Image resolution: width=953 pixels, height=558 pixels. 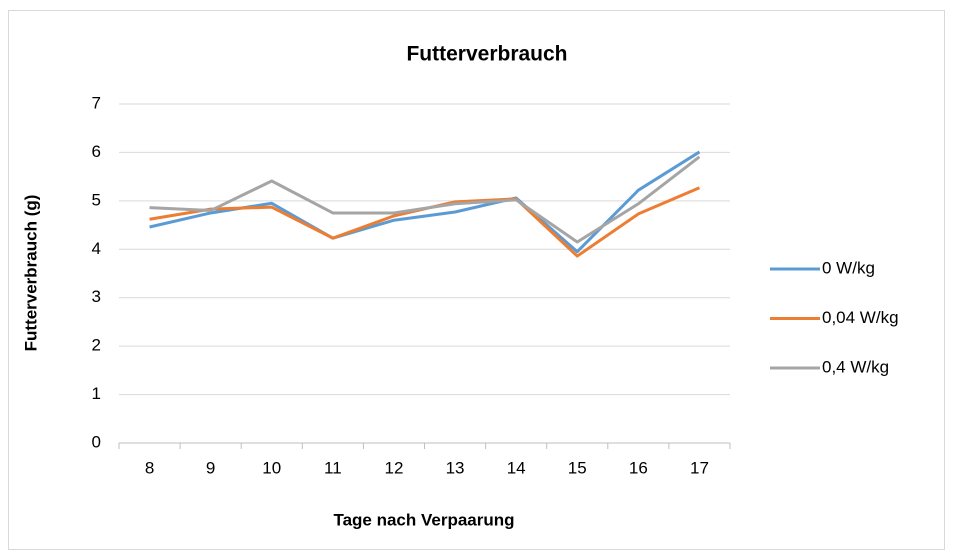 What do you see at coordinates (96, 296) in the screenshot?
I see `y-tick-label: 3` at bounding box center [96, 296].